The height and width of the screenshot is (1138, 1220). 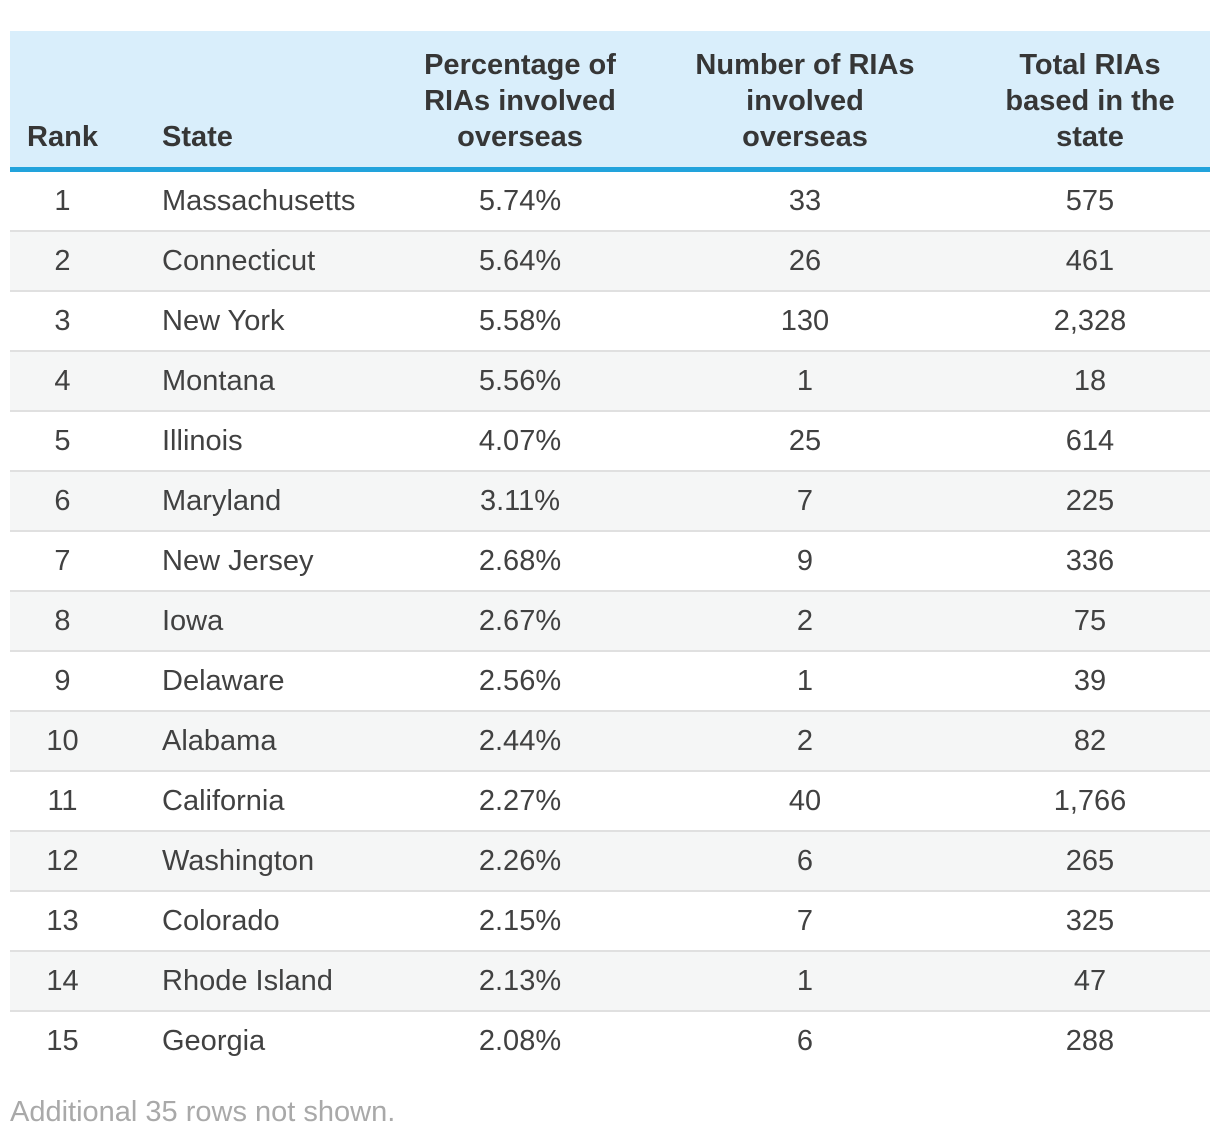 I want to click on column-header-percentage: Percentage of RIAs involved overseas, so click(x=520, y=101).